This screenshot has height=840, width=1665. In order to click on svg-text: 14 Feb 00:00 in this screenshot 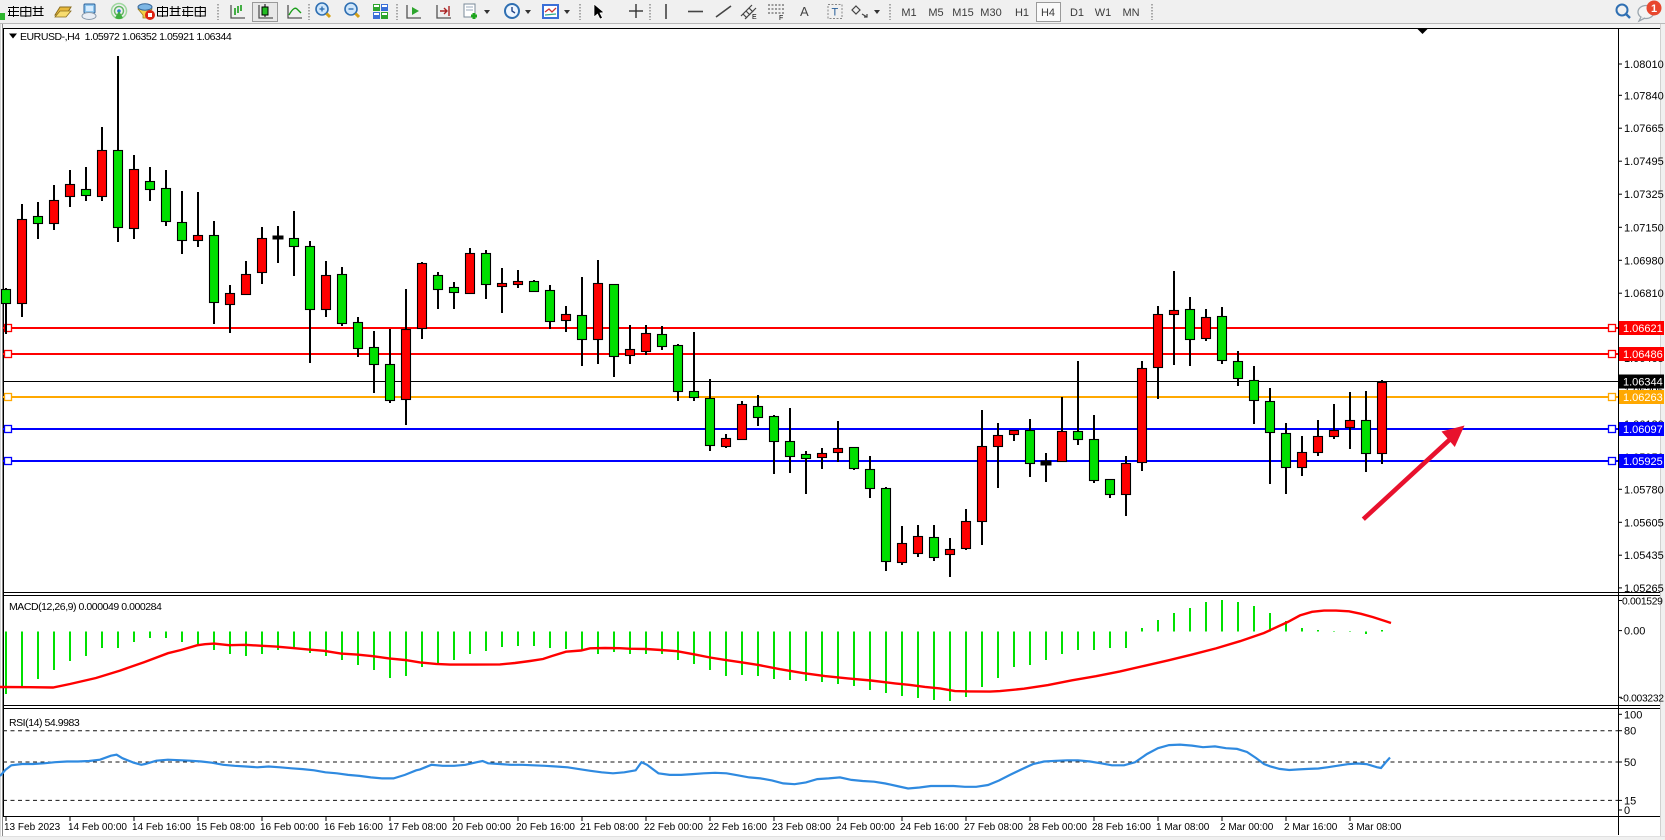, I will do `click(97, 827)`.